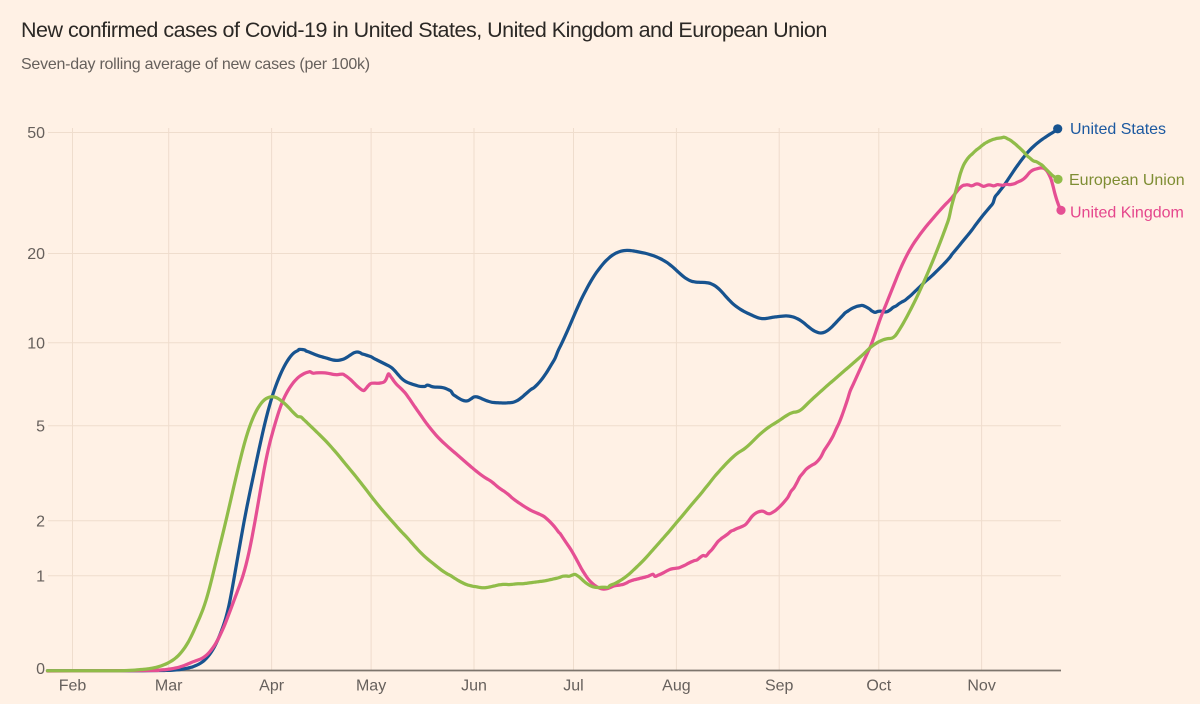  Describe the element at coordinates (40, 426) in the screenshot. I see `svg-text: 5` at that location.